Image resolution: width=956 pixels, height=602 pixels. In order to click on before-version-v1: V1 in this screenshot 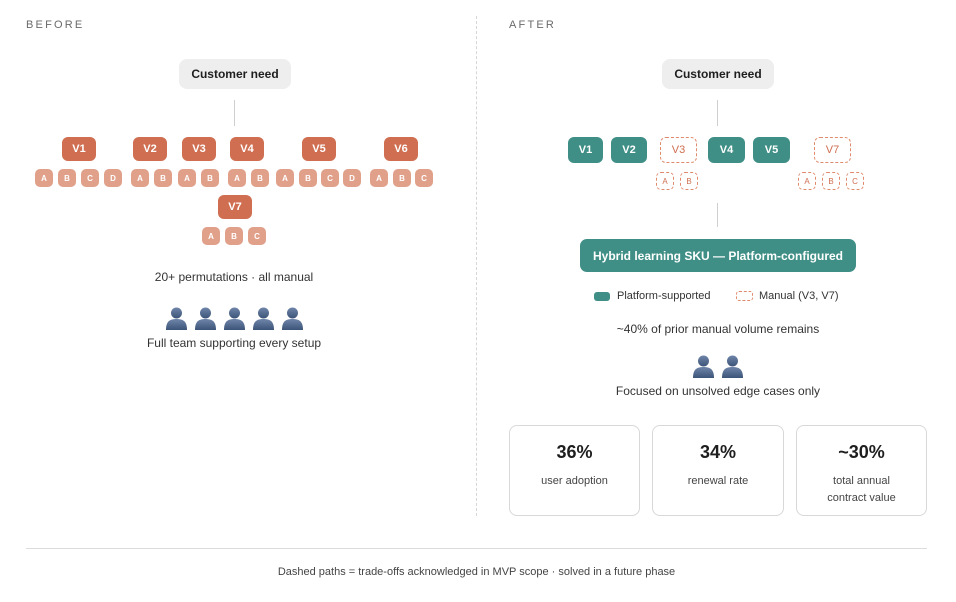, I will do `click(79, 149)`.